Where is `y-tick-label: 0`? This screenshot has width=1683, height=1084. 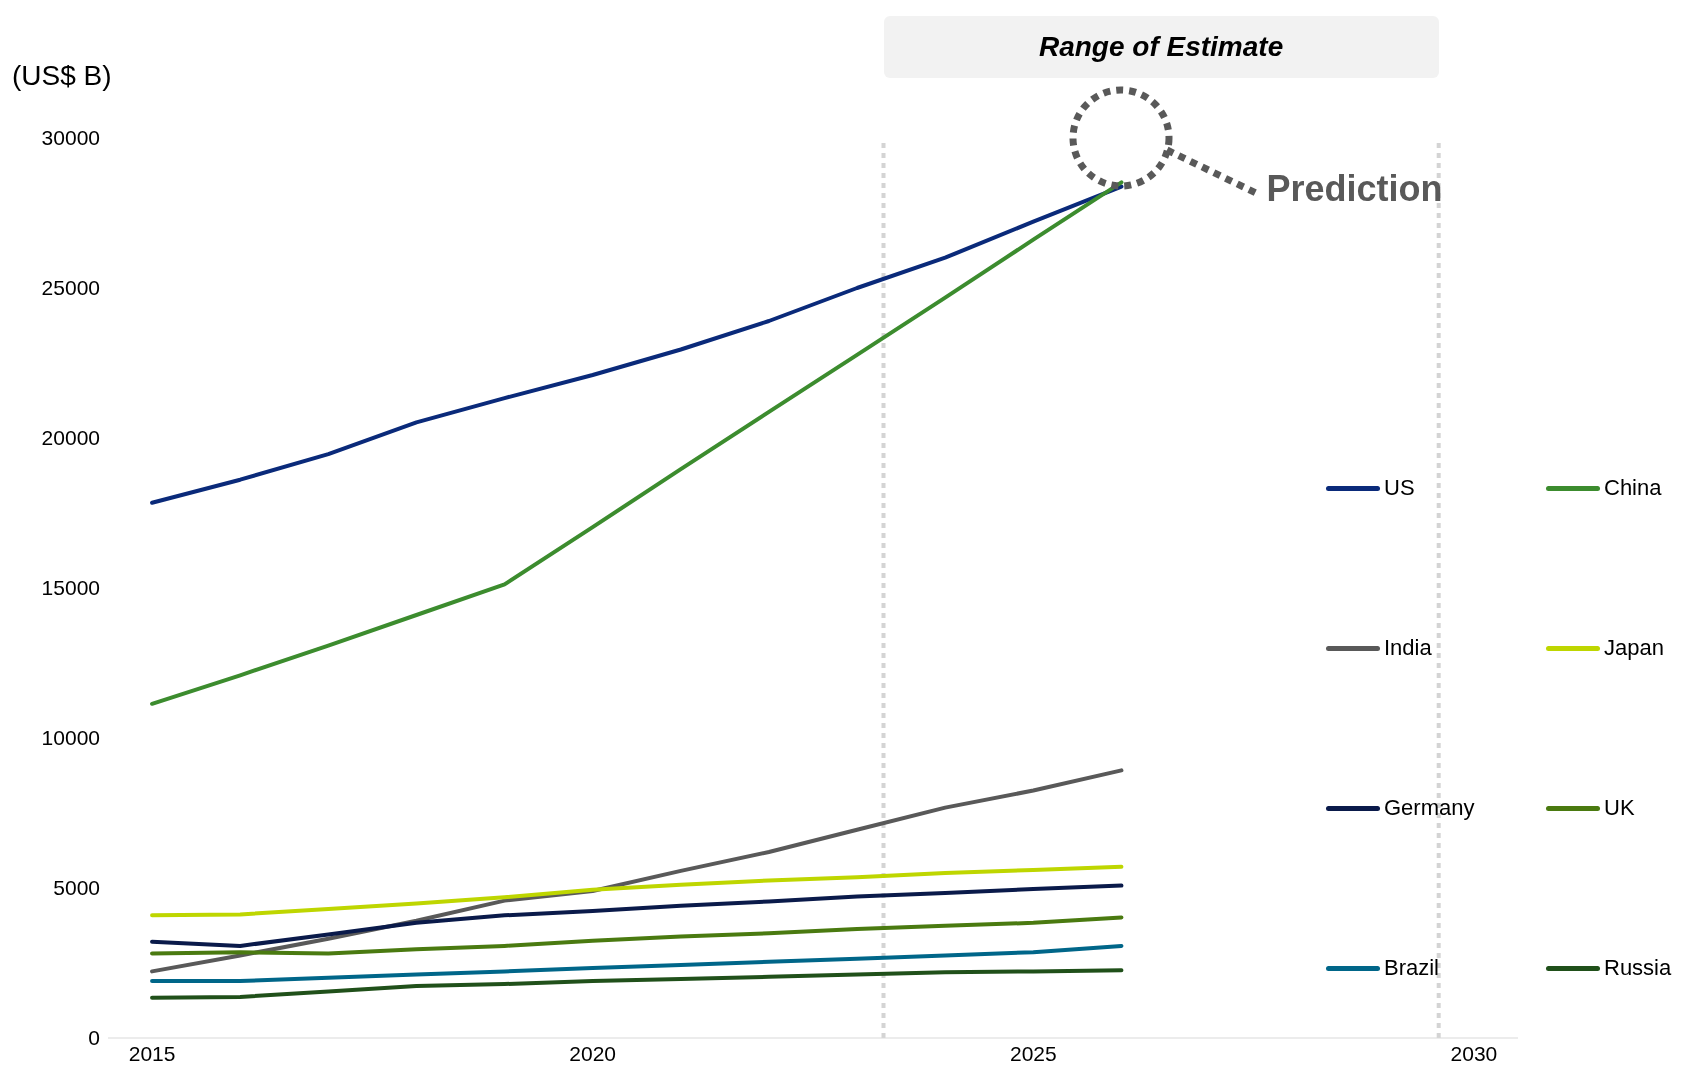
y-tick-label: 0 is located at coordinates (94, 1038).